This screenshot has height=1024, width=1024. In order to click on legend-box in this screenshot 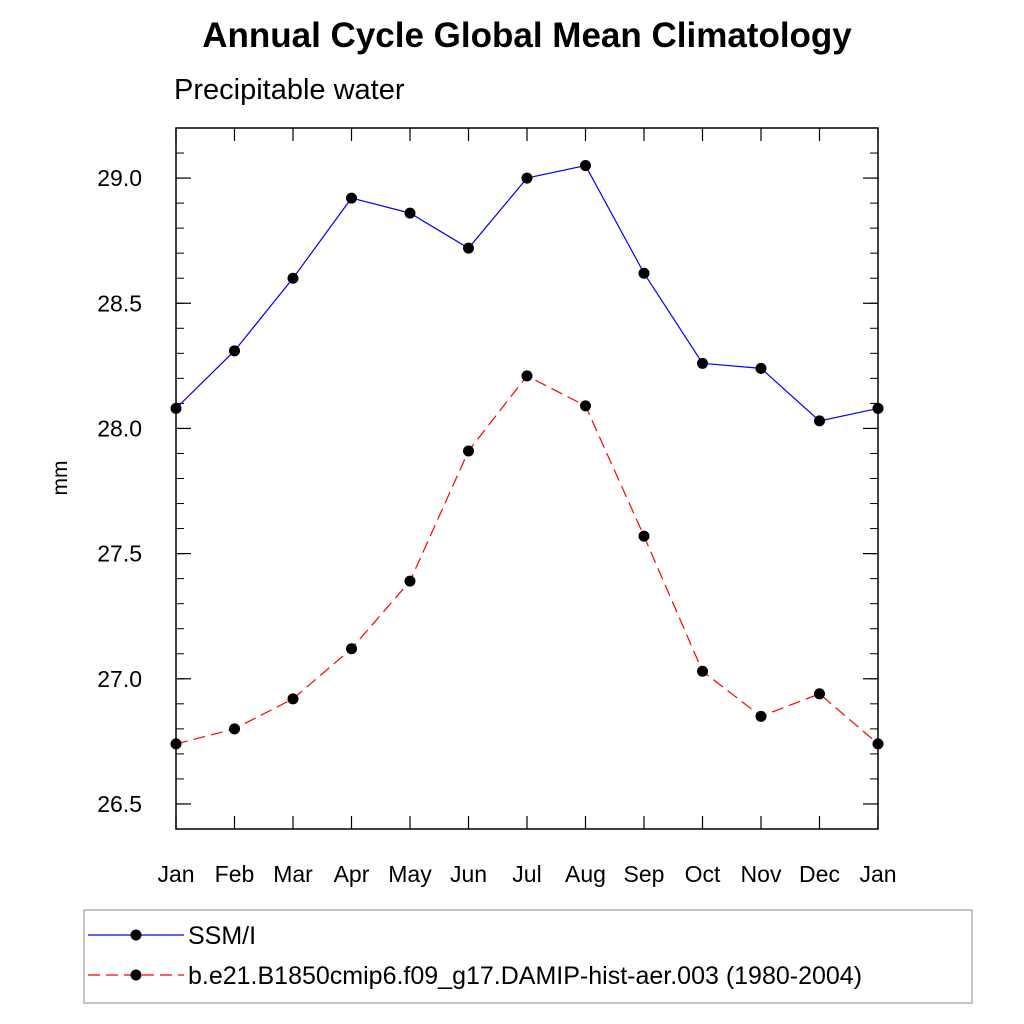, I will do `click(528, 956)`.